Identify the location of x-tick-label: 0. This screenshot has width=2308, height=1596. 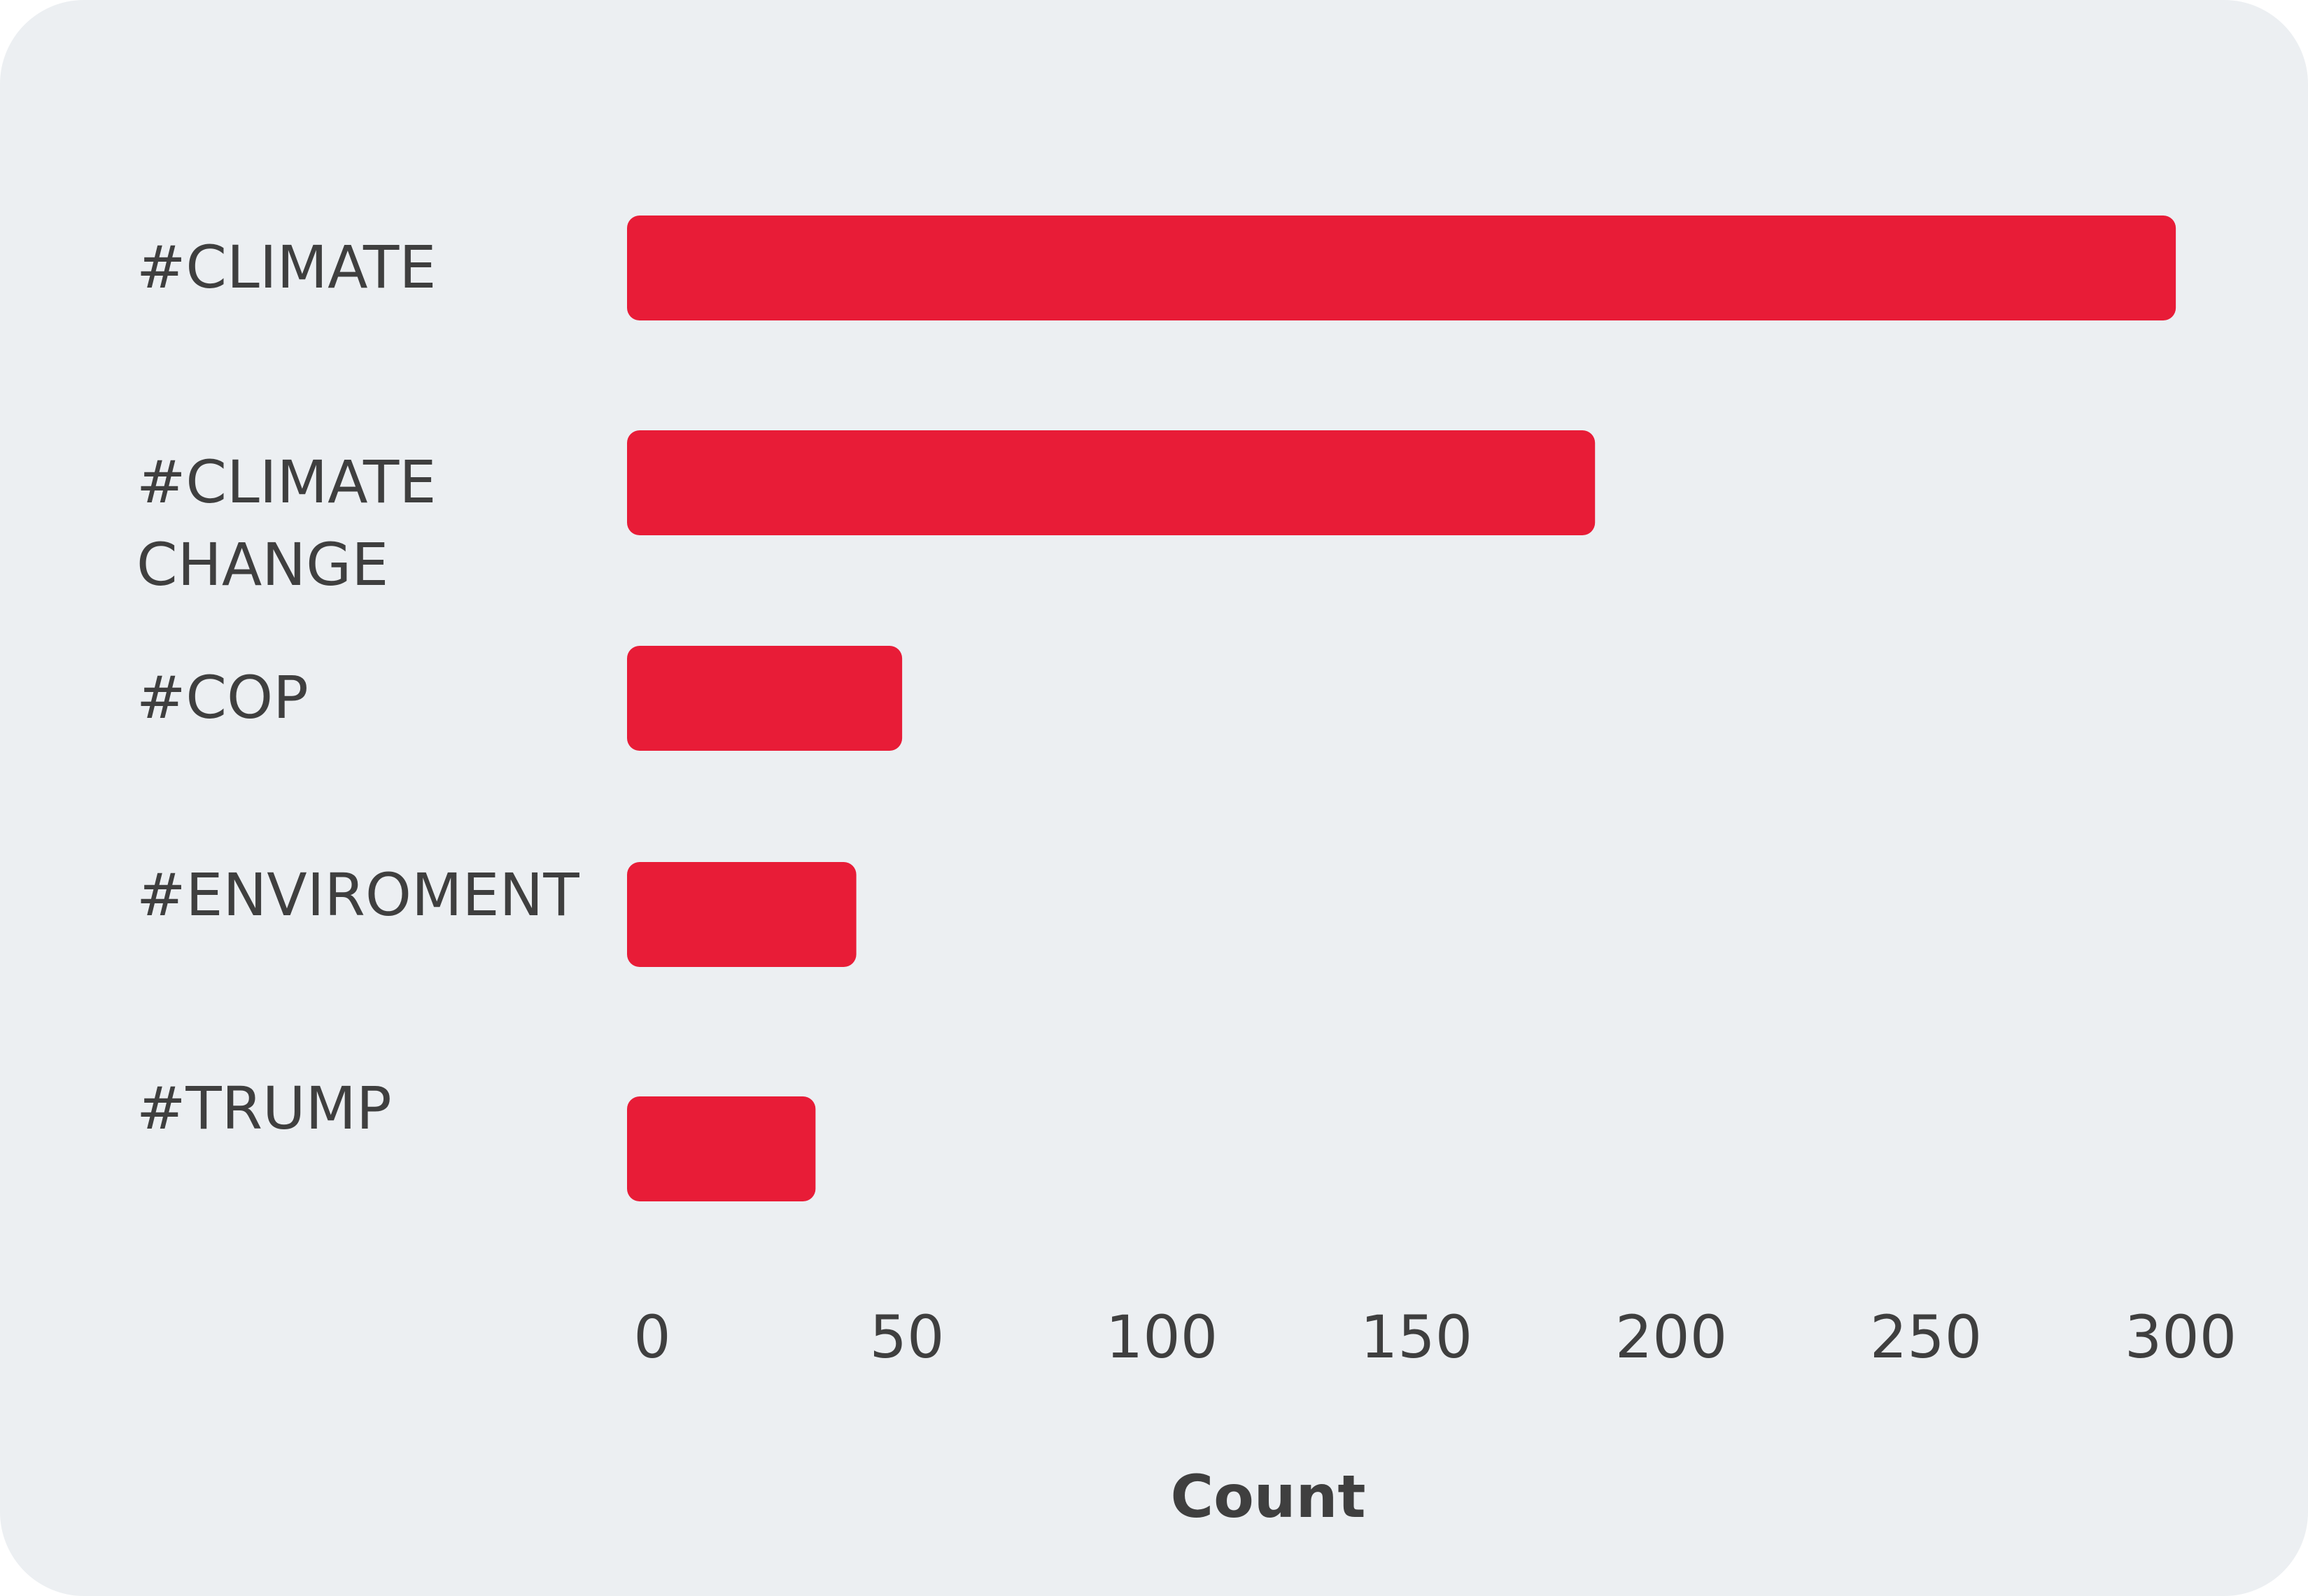
(651, 1337).